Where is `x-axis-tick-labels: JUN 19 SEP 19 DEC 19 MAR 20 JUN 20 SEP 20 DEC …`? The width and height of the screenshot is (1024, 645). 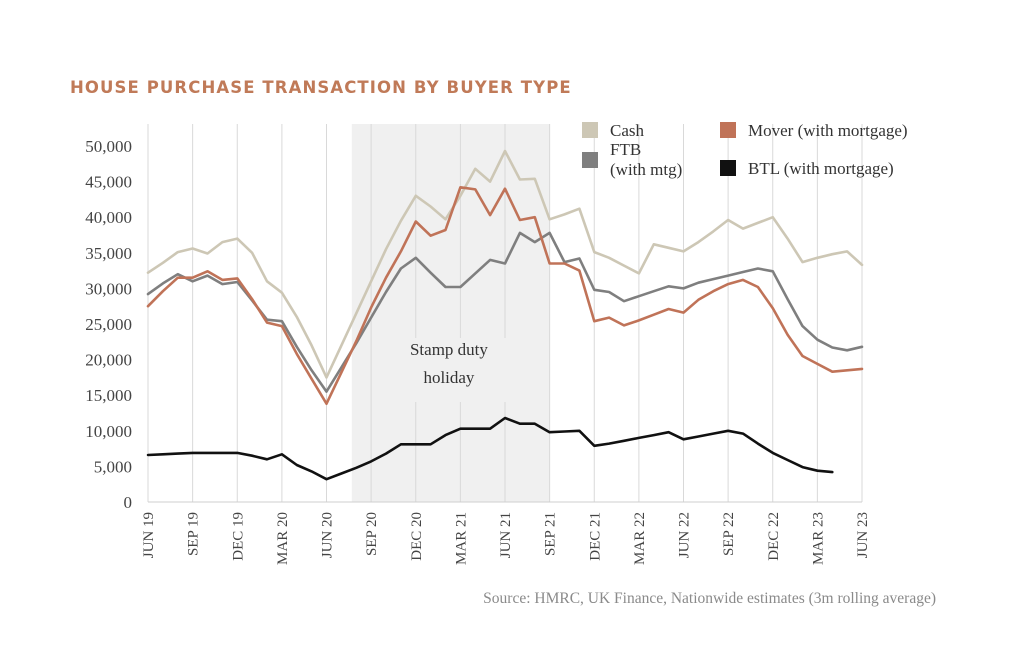
x-axis-tick-labels: JUN 19 SEP 19 DEC 19 MAR 20 JUN 20 SEP 20 DEC … is located at coordinates (506, 538).